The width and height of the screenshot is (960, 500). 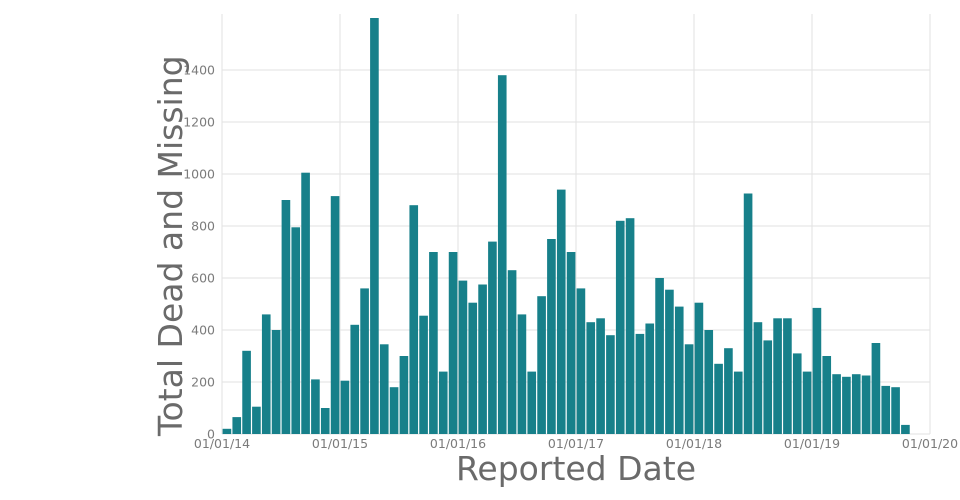 What do you see at coordinates (199, 122) in the screenshot?
I see `y-tick-label: 1200` at bounding box center [199, 122].